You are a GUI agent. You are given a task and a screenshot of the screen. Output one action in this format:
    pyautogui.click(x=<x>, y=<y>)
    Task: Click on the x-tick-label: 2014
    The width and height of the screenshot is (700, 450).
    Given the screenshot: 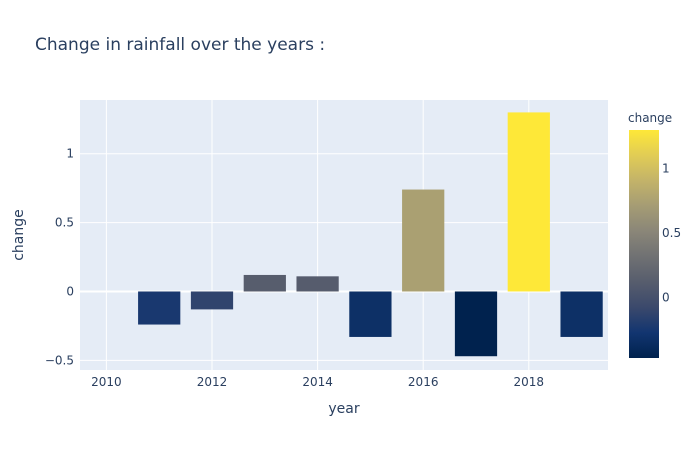 What is the action you would take?
    pyautogui.click(x=317, y=382)
    